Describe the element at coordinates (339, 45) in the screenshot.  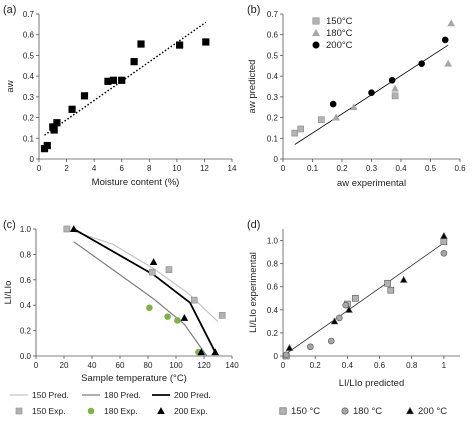
I see `legend-label: 200°C` at that location.